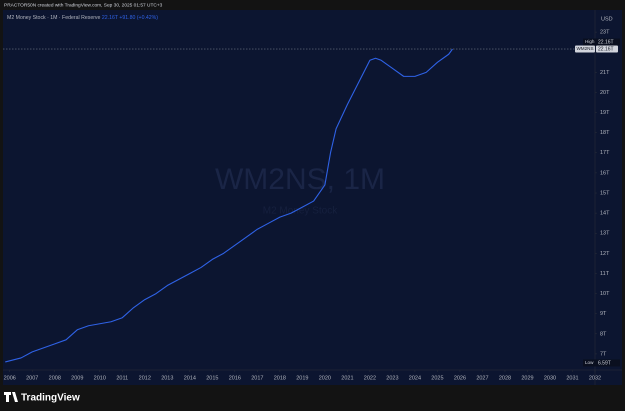 The image size is (625, 411). Describe the element at coordinates (415, 378) in the screenshot. I see `x-tick-label: 2024` at that location.